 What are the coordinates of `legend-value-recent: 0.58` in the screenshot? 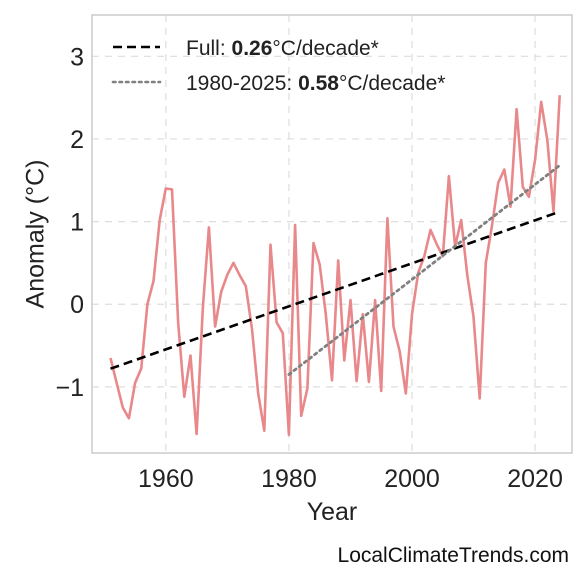 It's located at (318, 83).